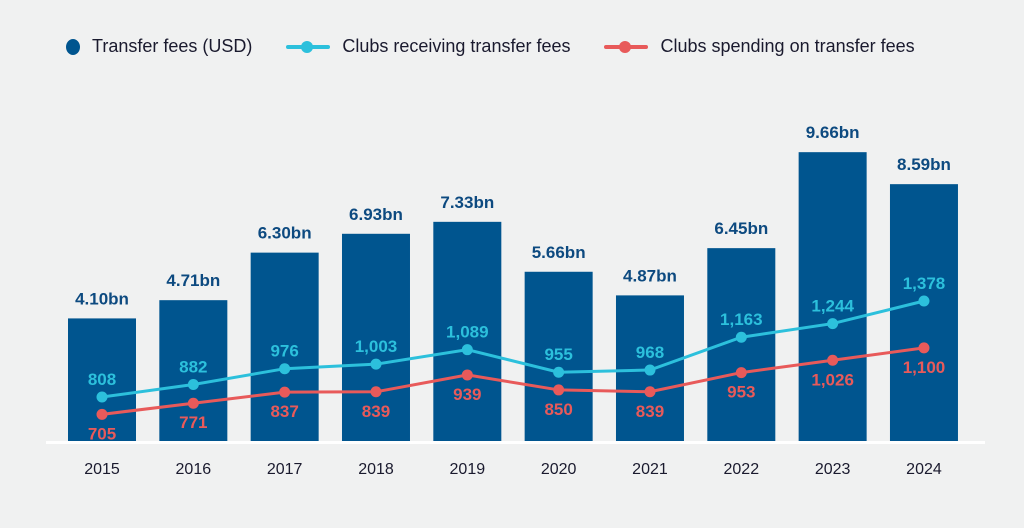 The image size is (1024, 528). I want to click on legend-label: Clubs spending on transfer fees, so click(787, 46).